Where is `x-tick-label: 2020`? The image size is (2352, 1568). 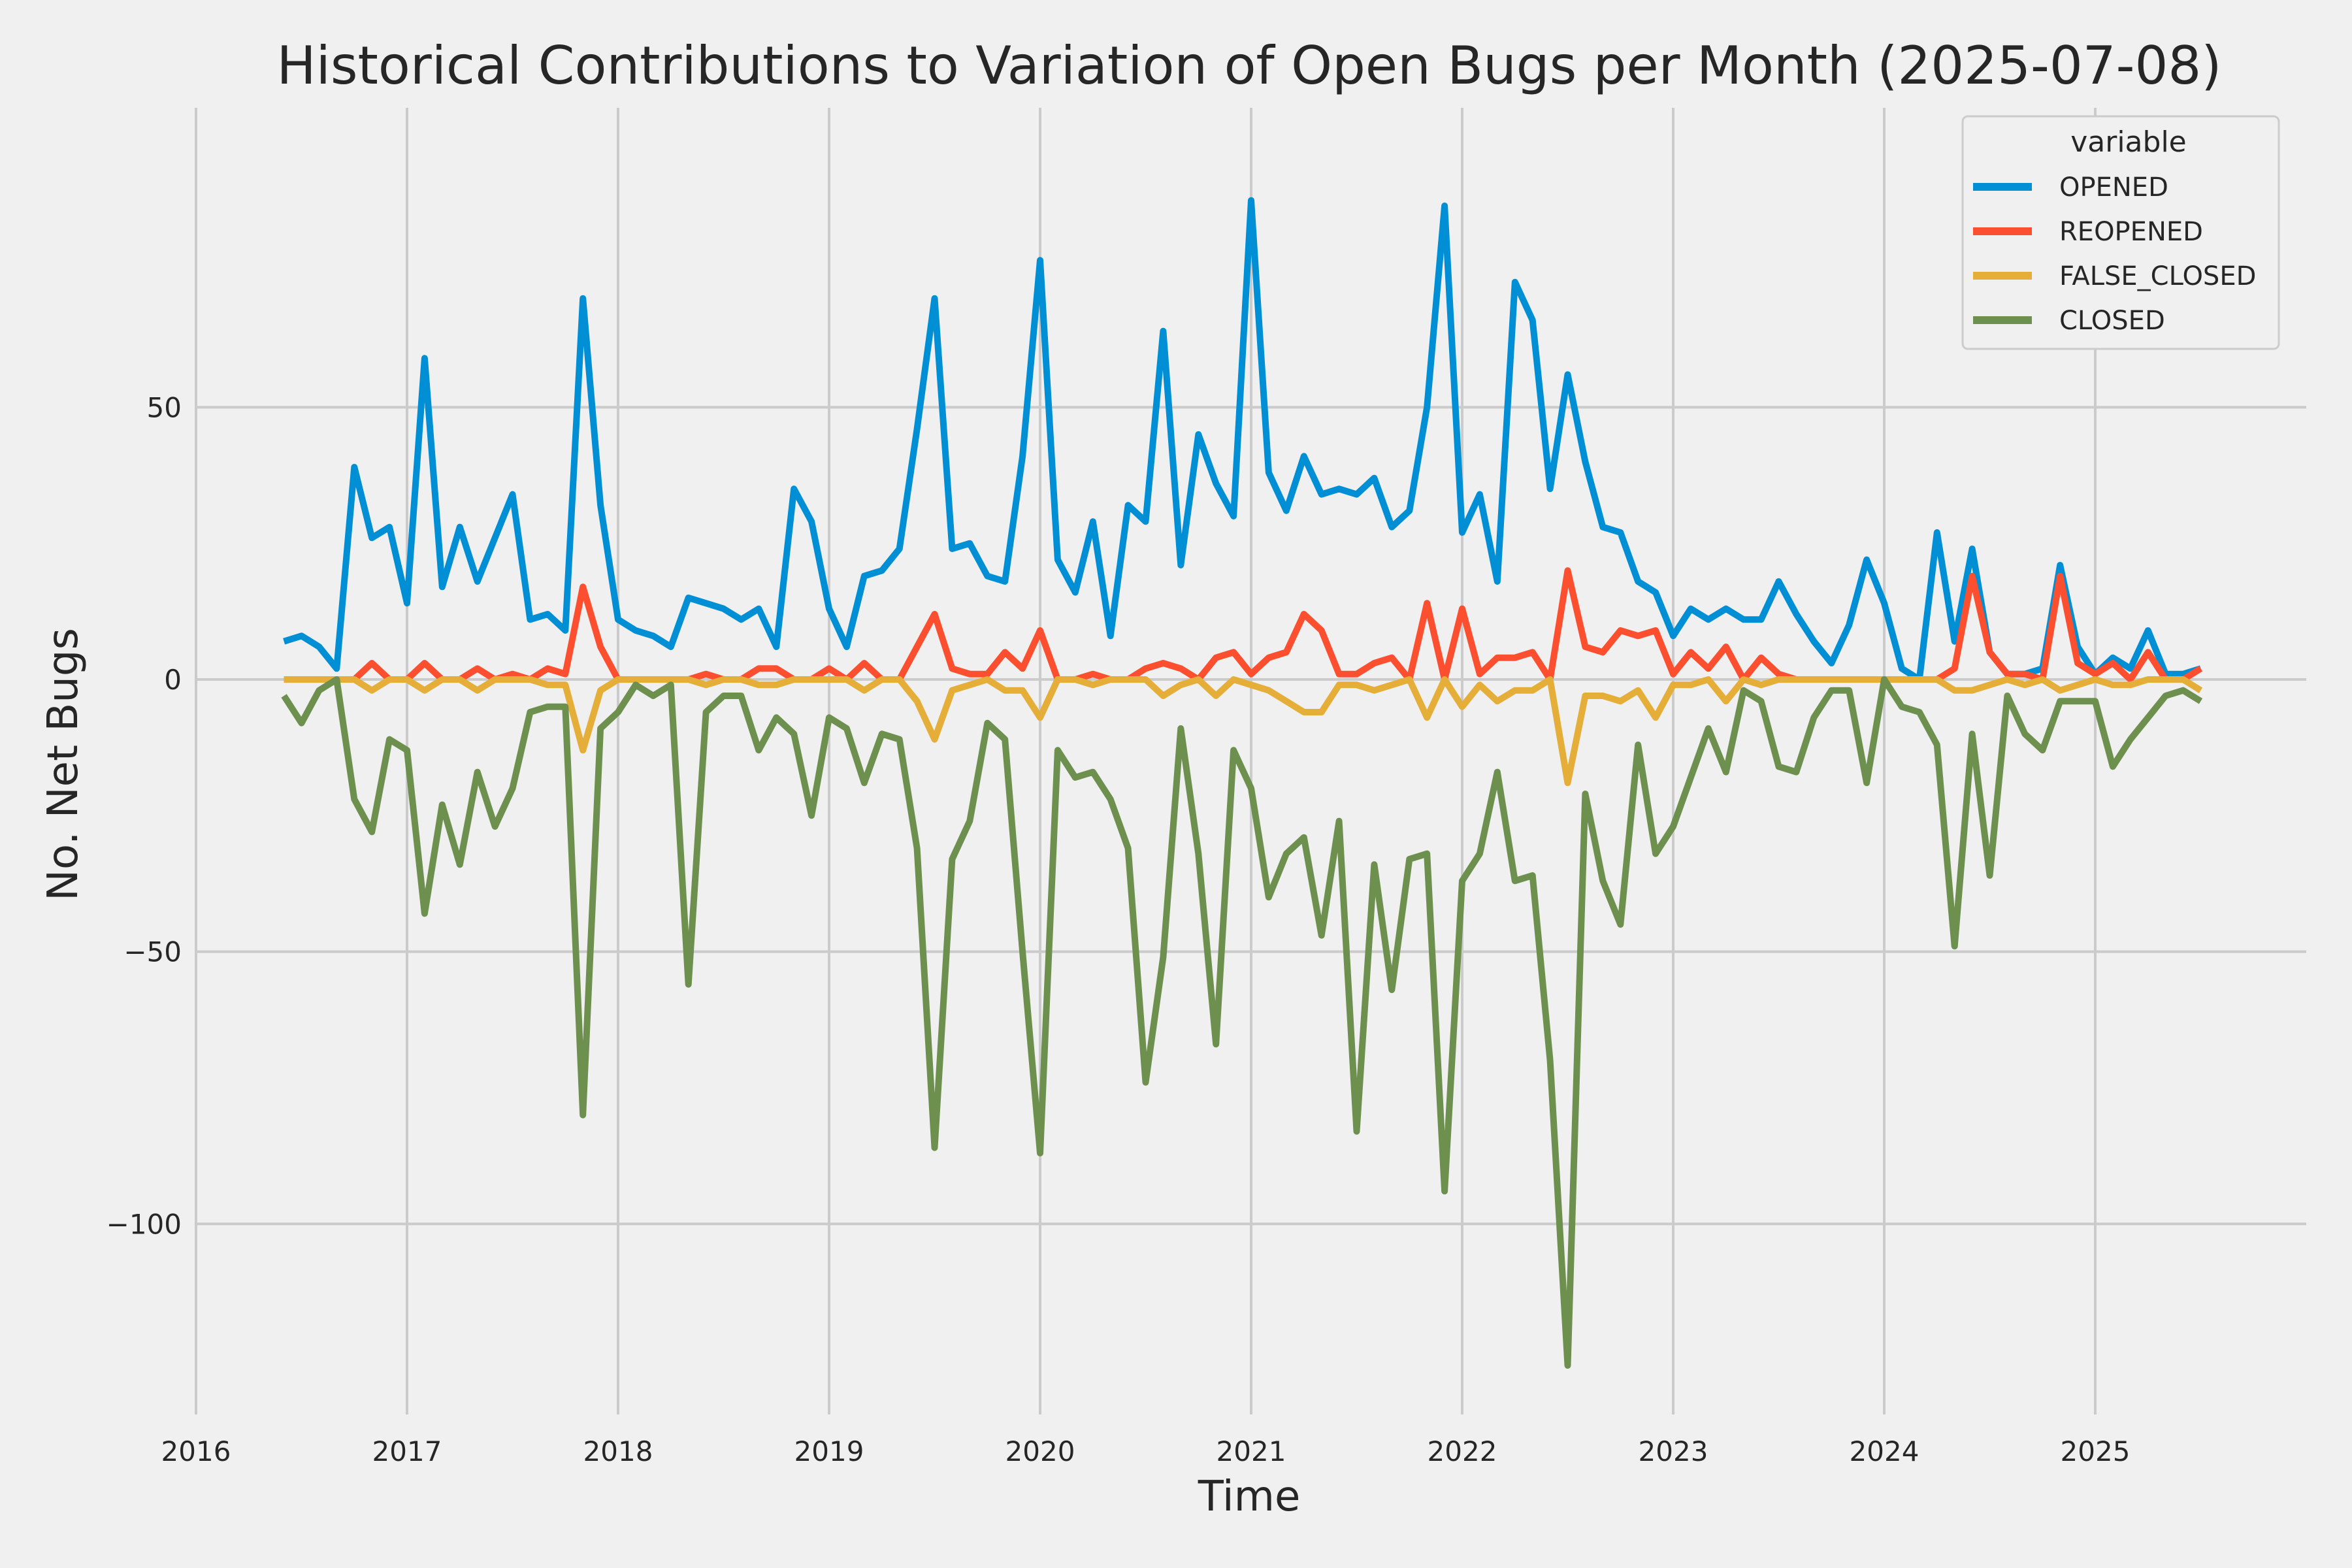 x-tick-label: 2020 is located at coordinates (1040, 1451).